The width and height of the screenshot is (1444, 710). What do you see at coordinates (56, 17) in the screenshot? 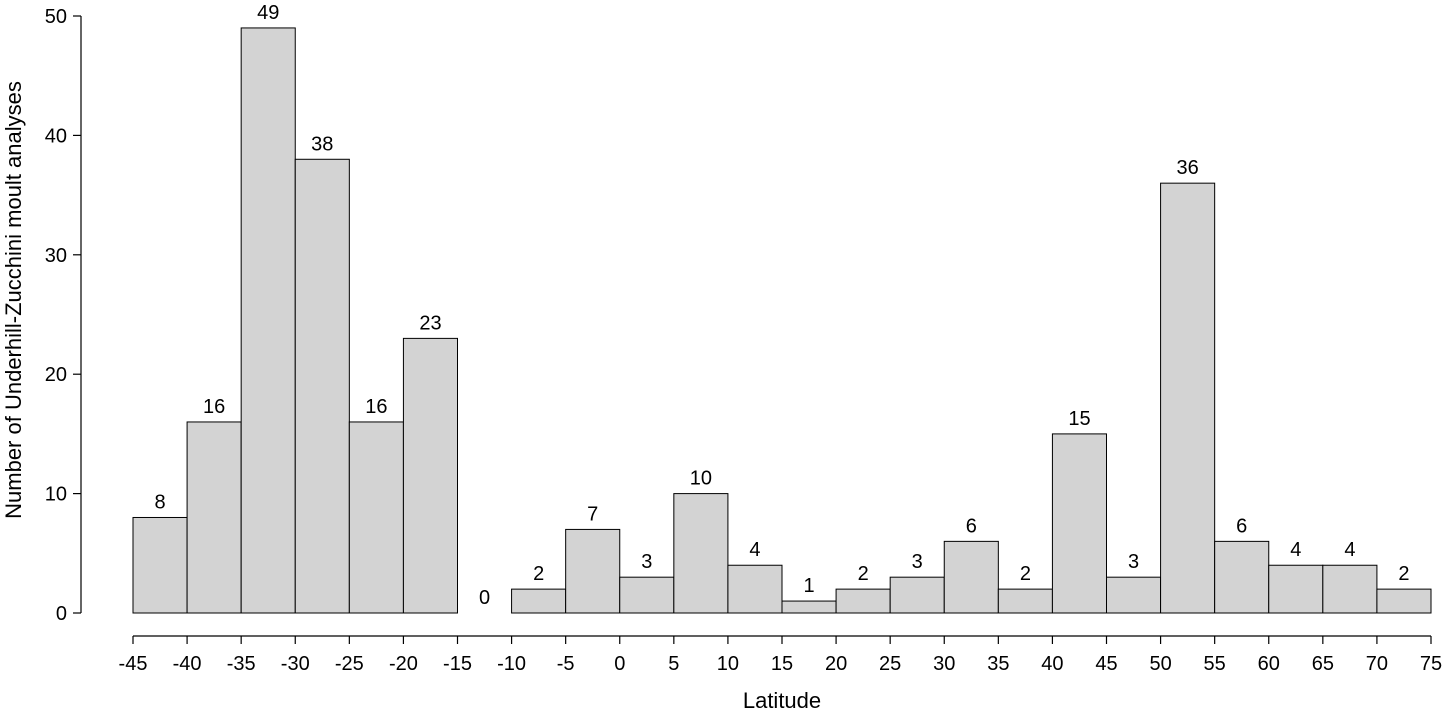
I see `y-axis-tick-label: 50` at bounding box center [56, 17].